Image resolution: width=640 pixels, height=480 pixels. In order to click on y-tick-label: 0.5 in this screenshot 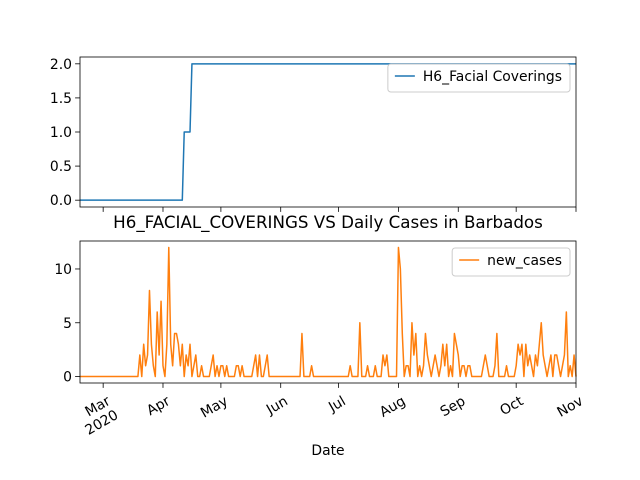, I will do `click(61, 167)`.